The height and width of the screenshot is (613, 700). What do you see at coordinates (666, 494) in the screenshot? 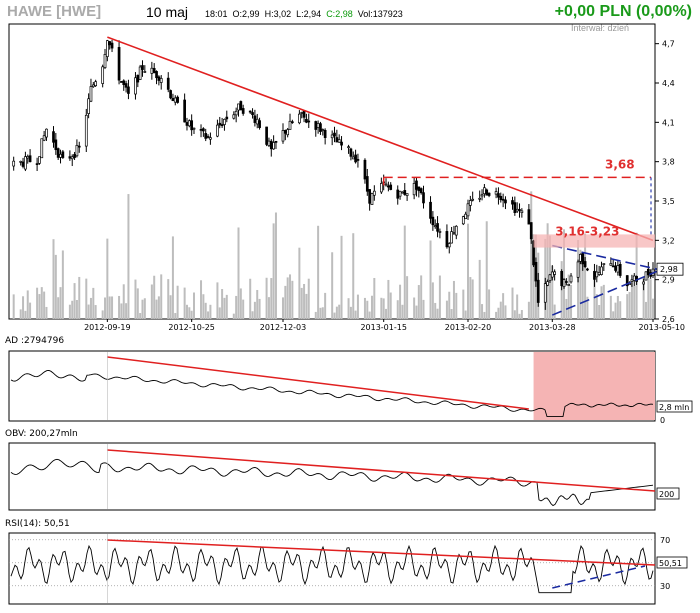
I see `obv-last-label: 200` at bounding box center [666, 494].